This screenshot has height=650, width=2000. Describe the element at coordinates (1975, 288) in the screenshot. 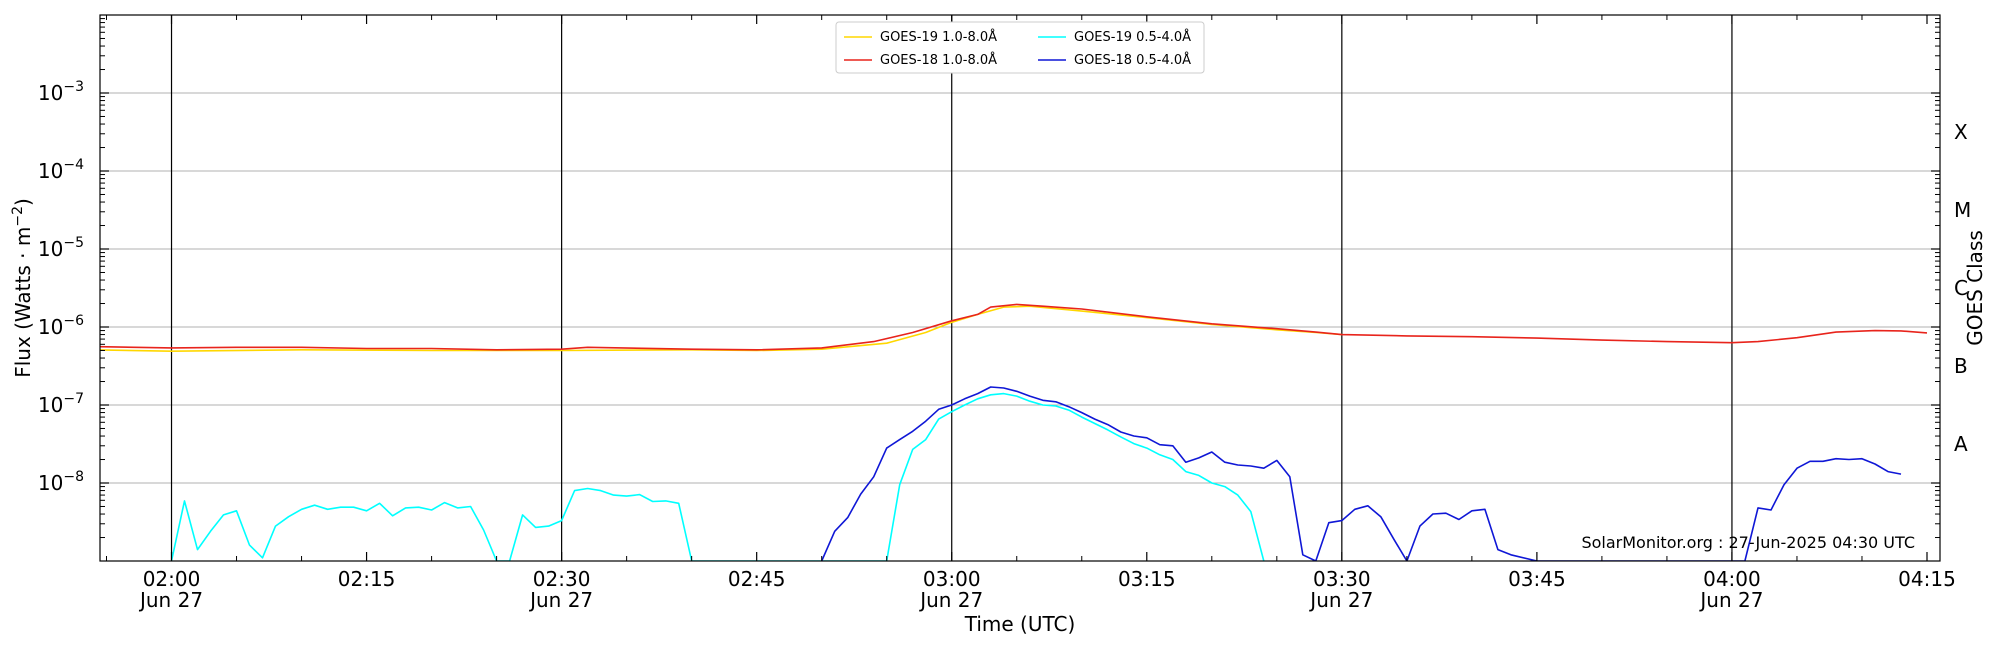

I see `goes-class-axis-label: GOES Class` at that location.